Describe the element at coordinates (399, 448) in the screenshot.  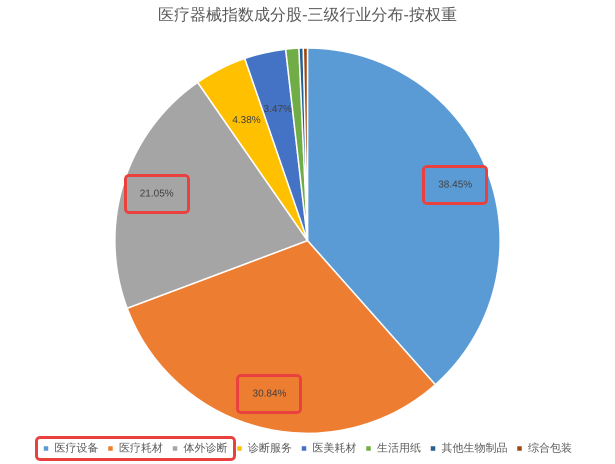
I see `legend-label: 生活用纸` at that location.